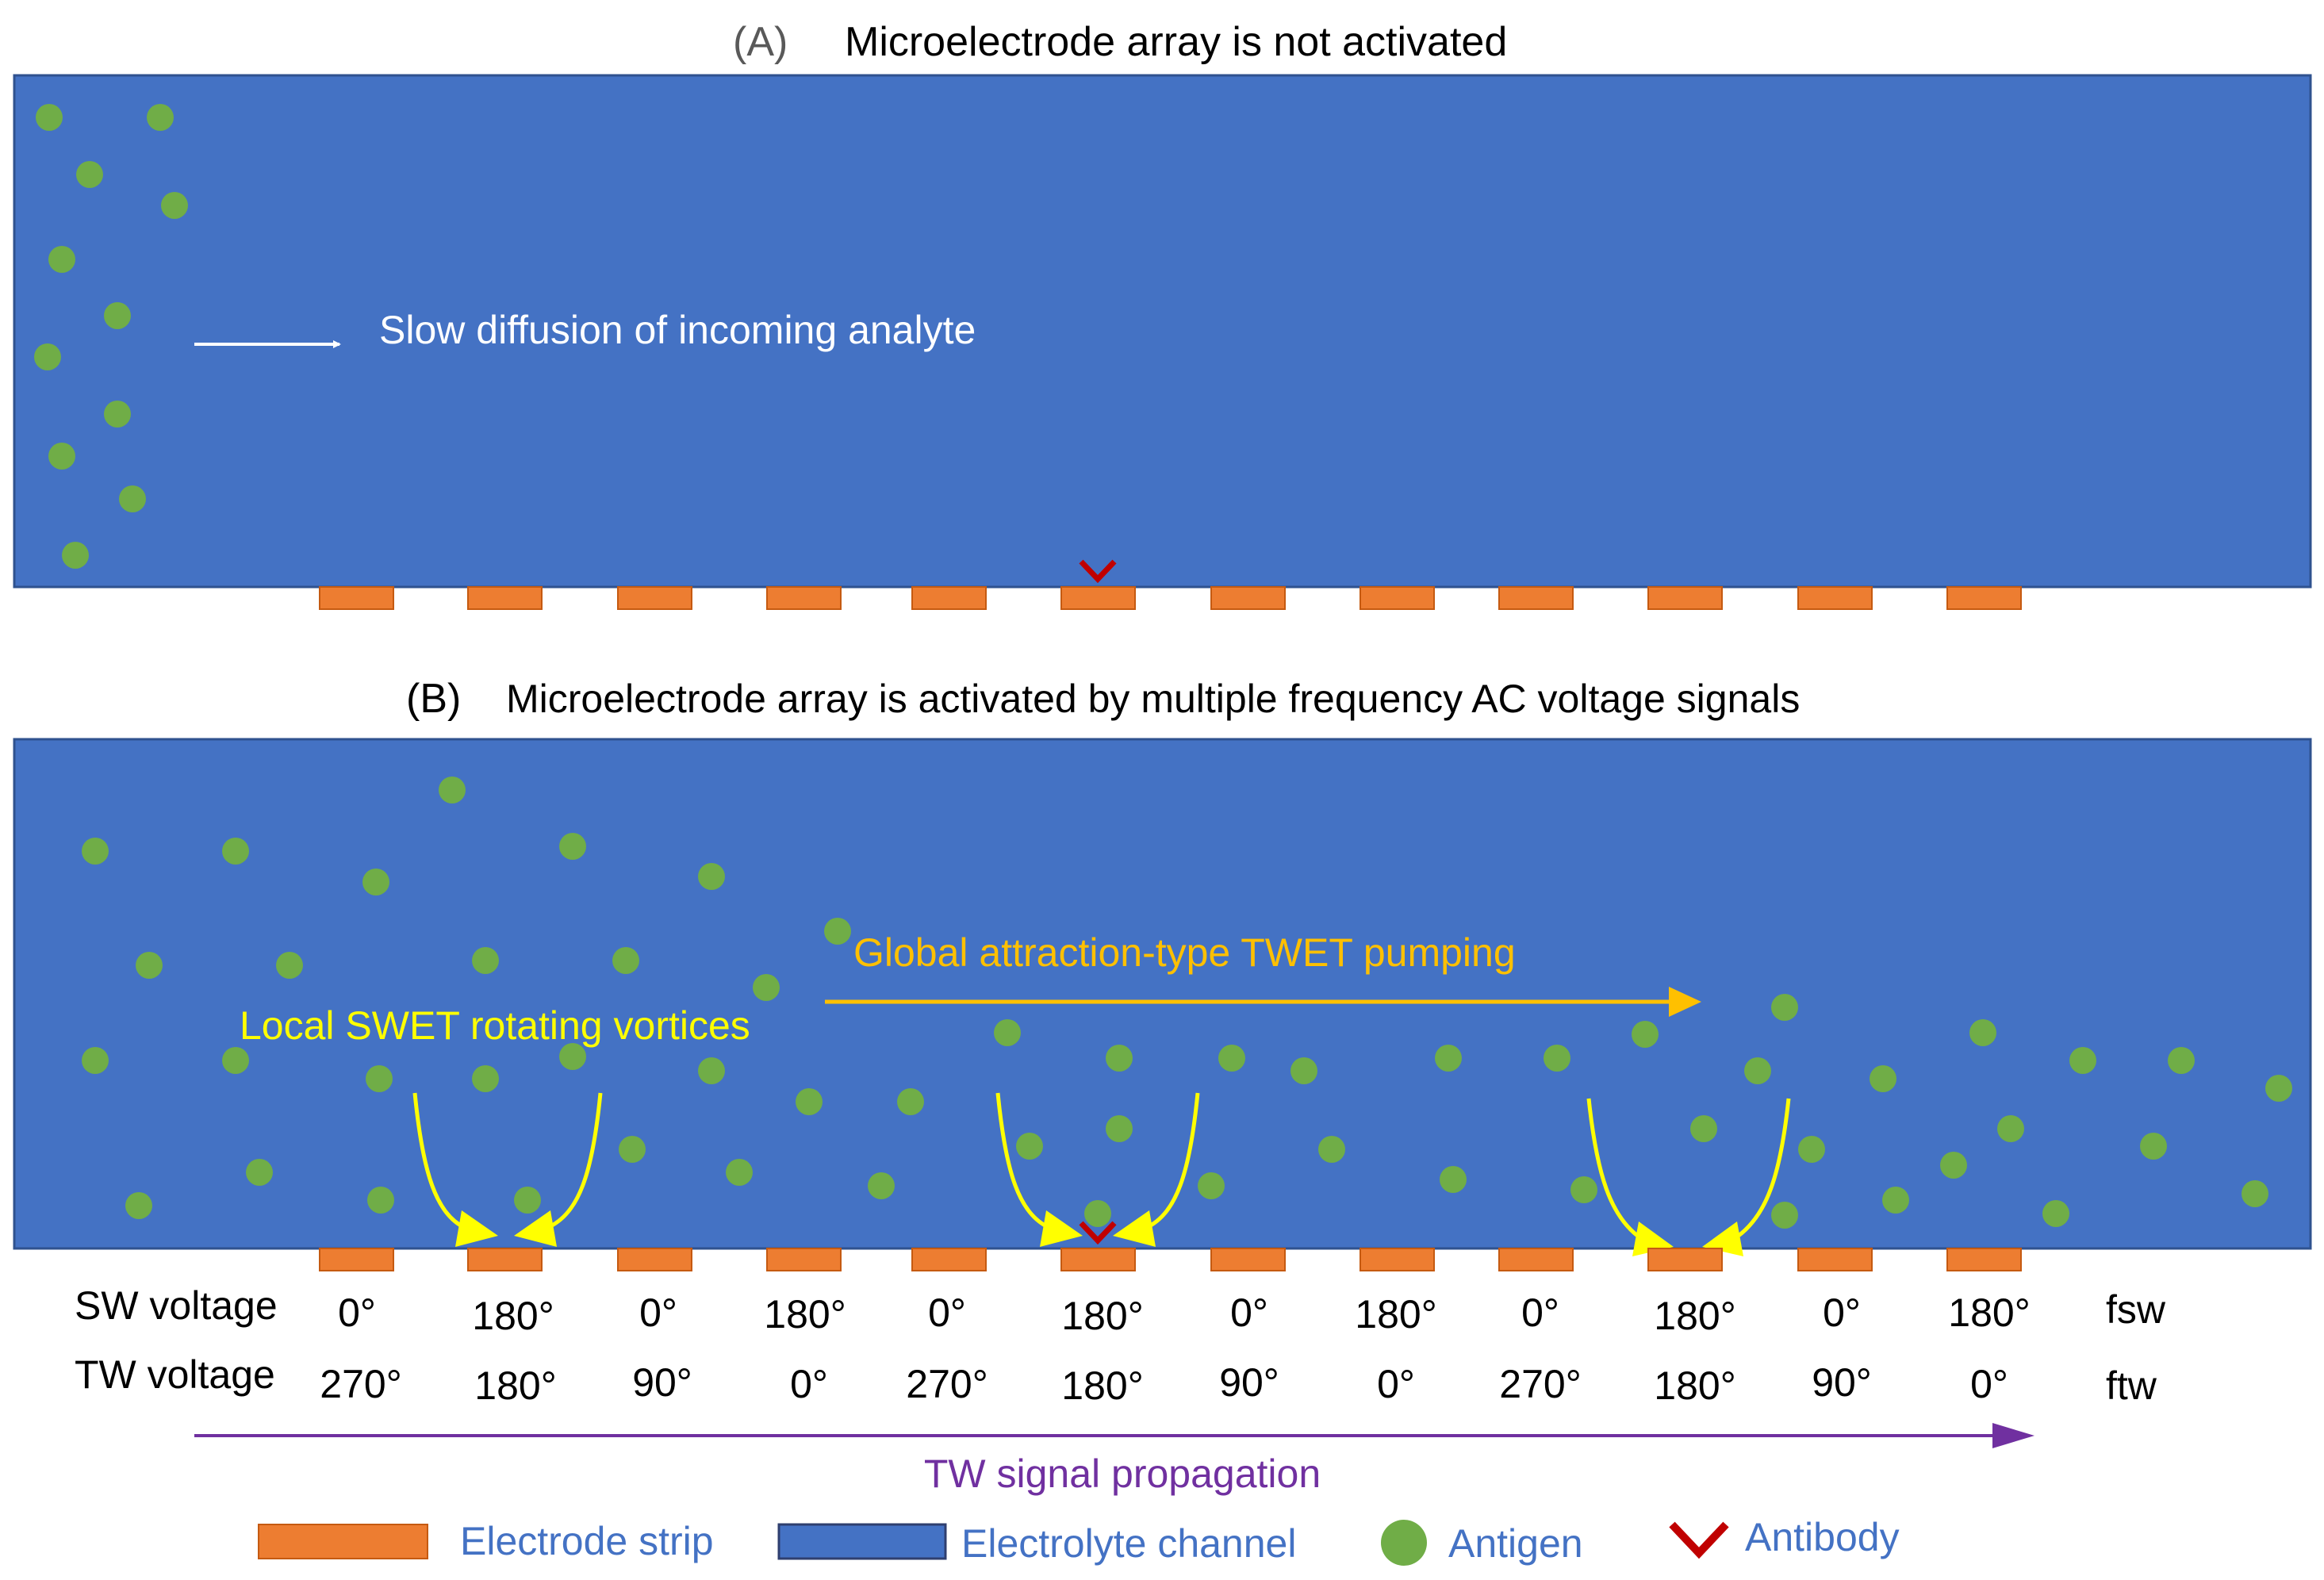 The image size is (2324, 1580). What do you see at coordinates (677, 330) in the screenshot?
I see `diffusion-label: Slow diffusion of incoming analyte` at bounding box center [677, 330].